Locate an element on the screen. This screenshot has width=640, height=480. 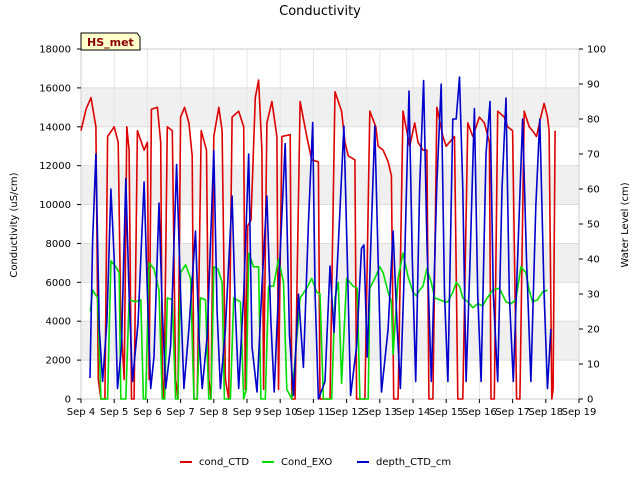
legend: cond_CTD Cond_EXO depth_CTD_cm is located at coordinates (315, 462).